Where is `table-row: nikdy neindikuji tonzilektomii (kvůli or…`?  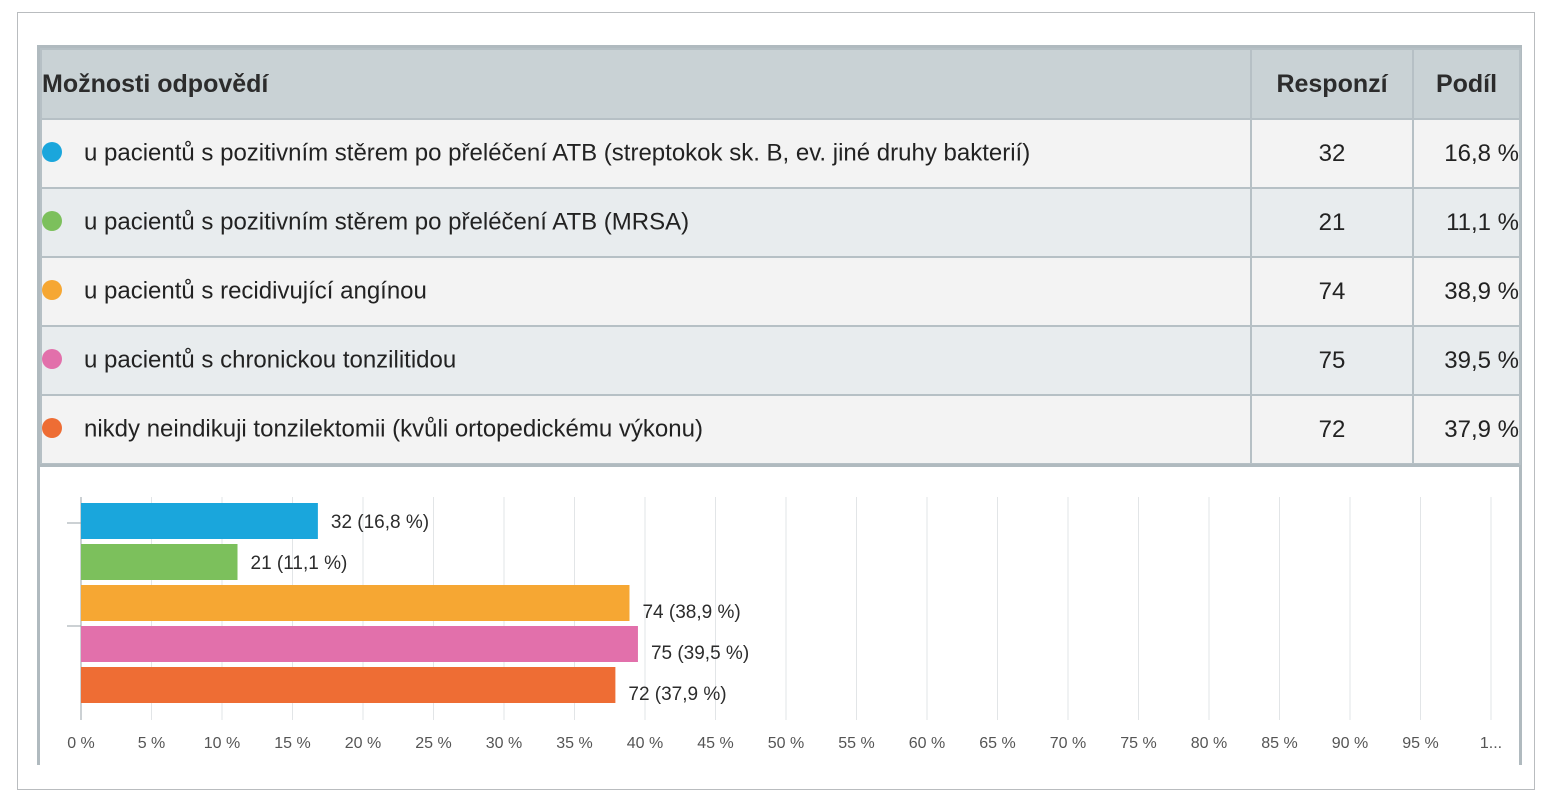
table-row: nikdy neindikuji tonzilektomii (kvůli or… is located at coordinates (780, 429).